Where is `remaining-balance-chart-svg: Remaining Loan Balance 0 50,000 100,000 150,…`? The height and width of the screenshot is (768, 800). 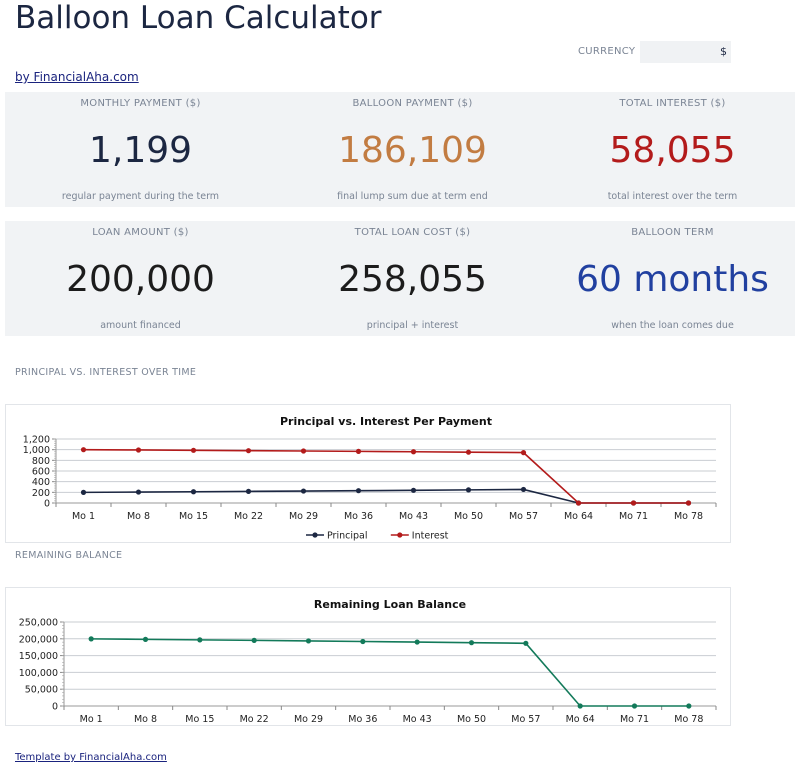 remaining-balance-chart-svg: Remaining Loan Balance 0 50,000 100,000 150,… is located at coordinates (368, 661).